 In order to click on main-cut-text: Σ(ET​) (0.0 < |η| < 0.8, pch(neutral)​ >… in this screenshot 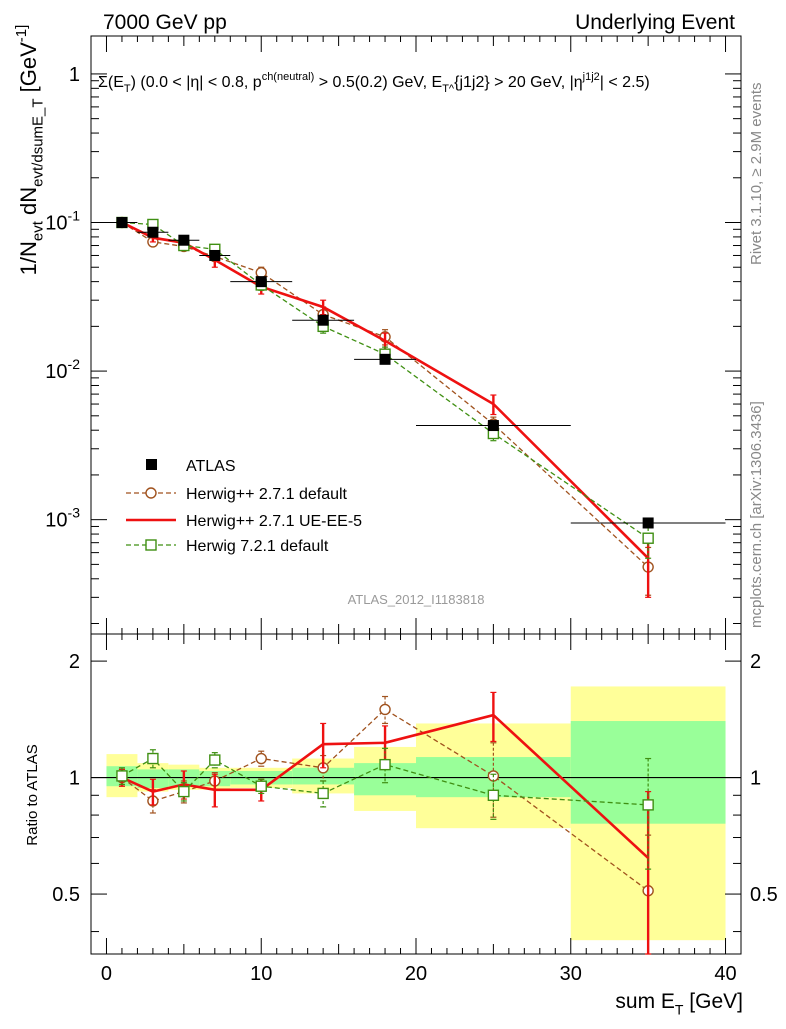, I will do `click(374, 83)`.